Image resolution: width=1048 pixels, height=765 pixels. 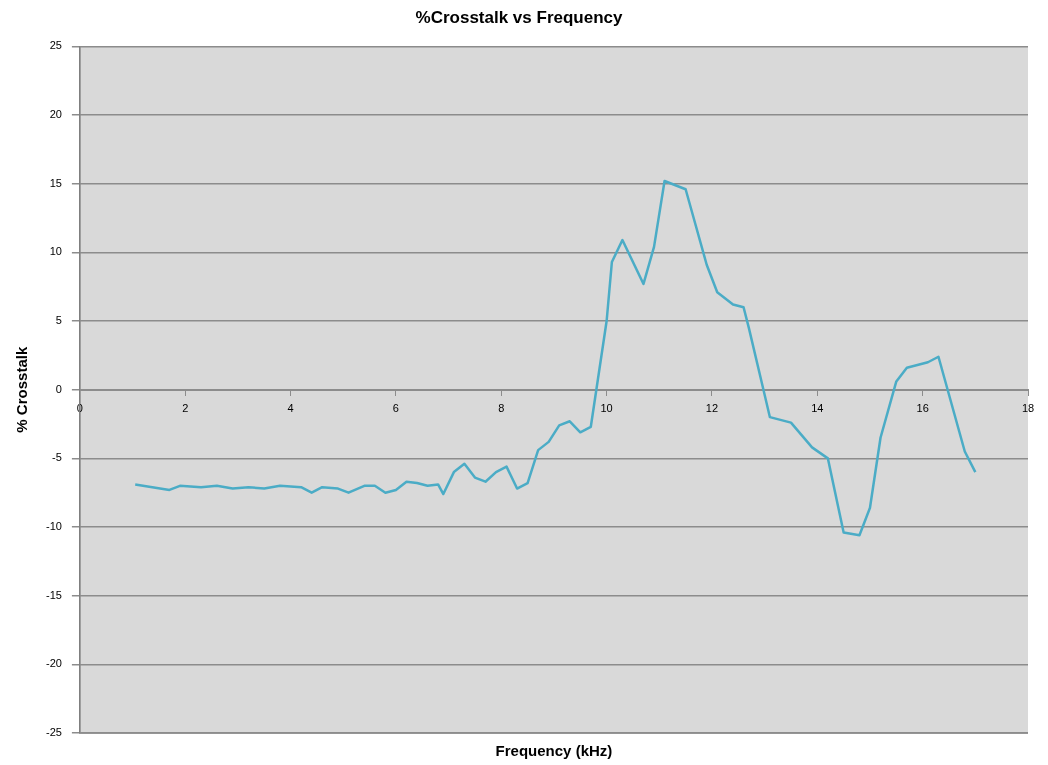 I want to click on y-axis-title: % Crosstalk, so click(x=22, y=389).